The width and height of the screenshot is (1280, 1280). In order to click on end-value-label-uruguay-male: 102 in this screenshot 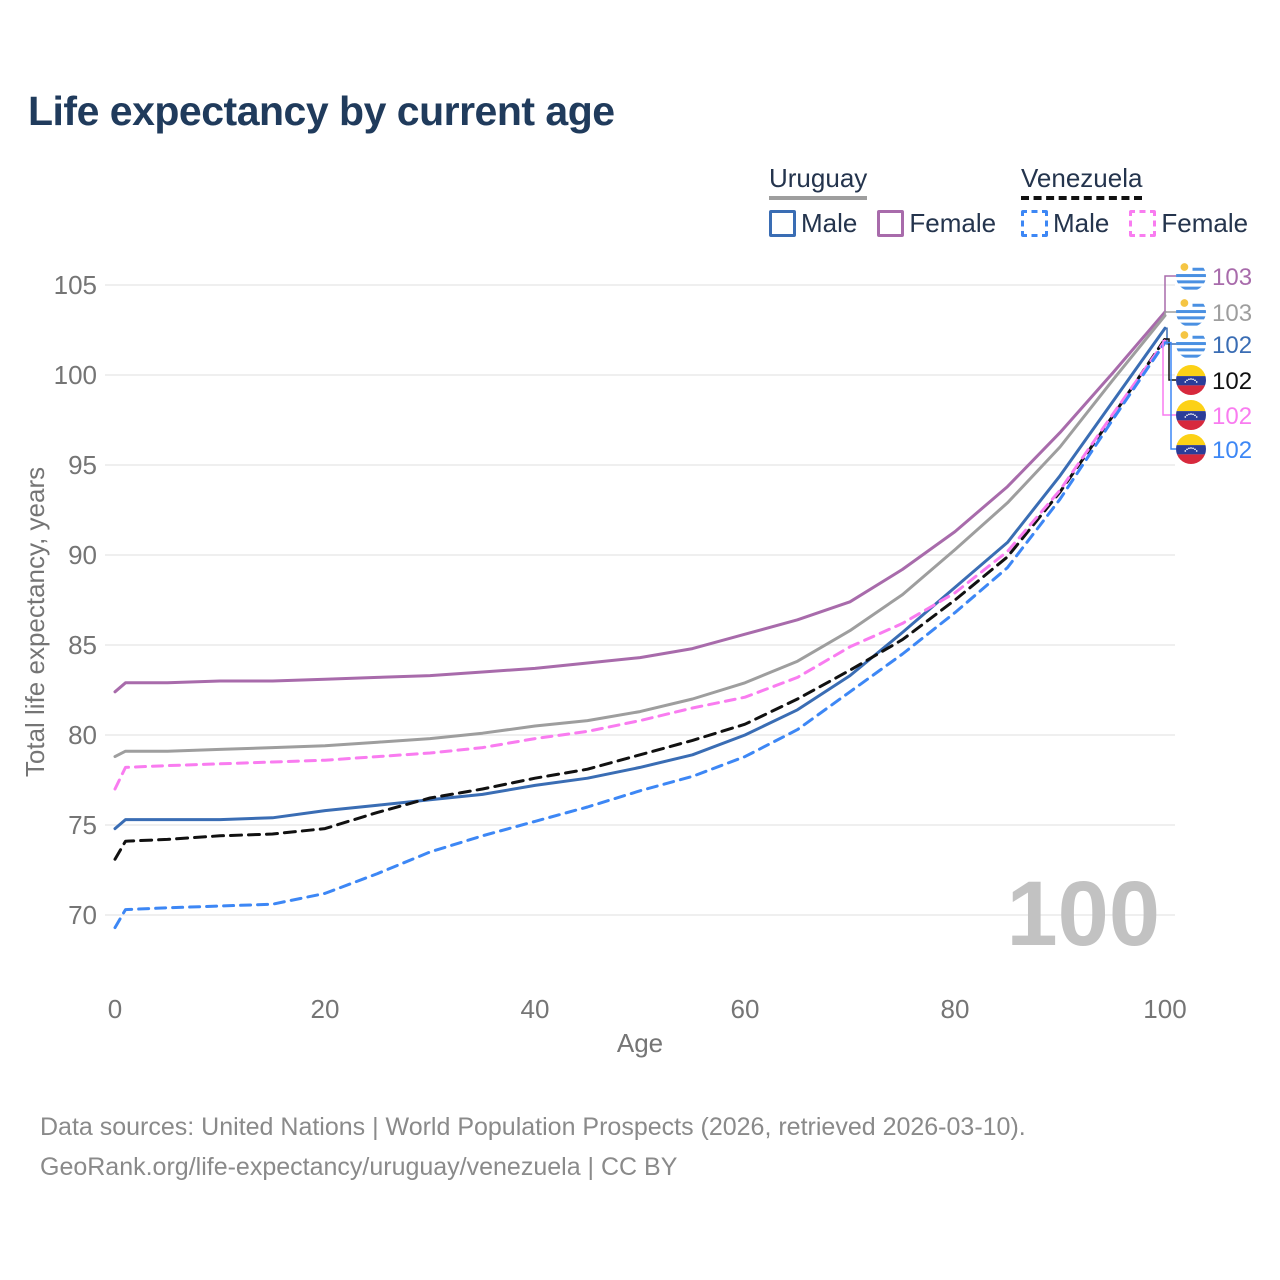, I will do `click(1232, 345)`.